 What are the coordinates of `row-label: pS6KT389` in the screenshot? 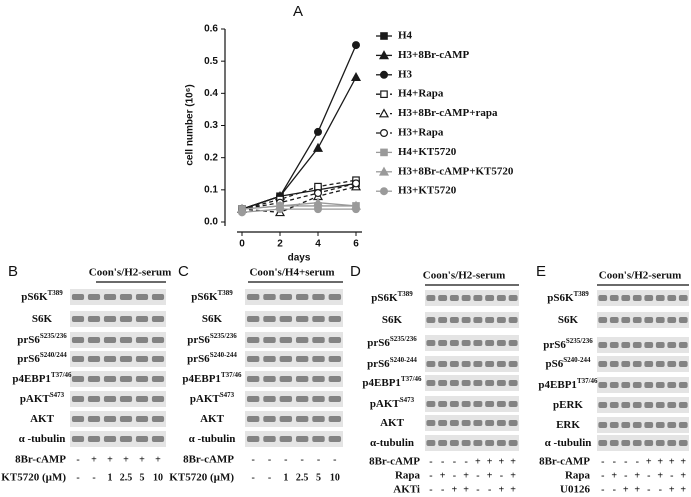 It's located at (212, 296).